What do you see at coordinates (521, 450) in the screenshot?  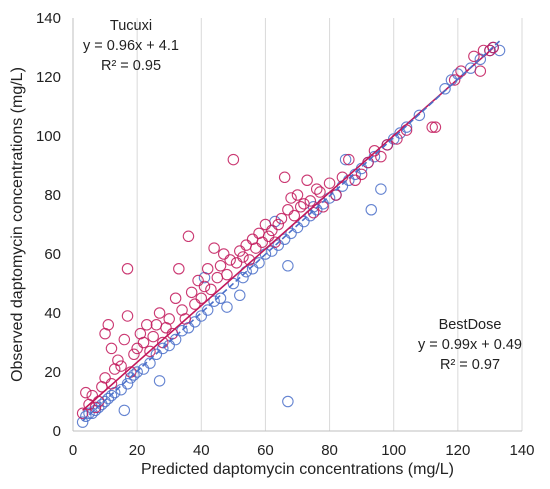 I see `x-tick-label: 140` at bounding box center [521, 450].